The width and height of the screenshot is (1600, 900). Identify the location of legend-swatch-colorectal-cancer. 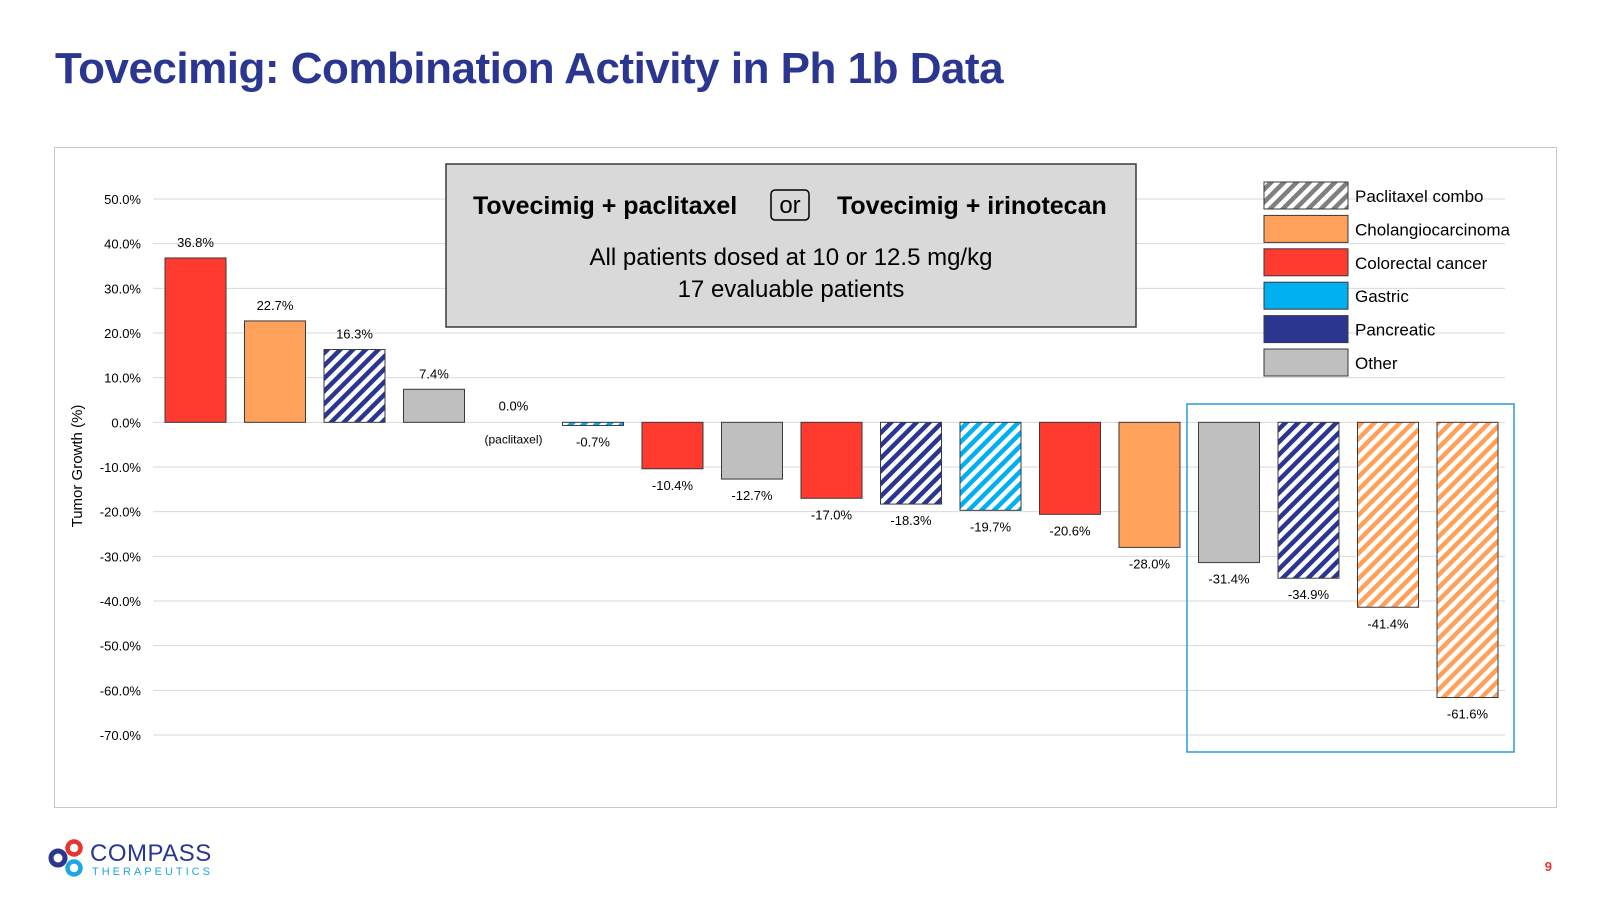
(1306, 262).